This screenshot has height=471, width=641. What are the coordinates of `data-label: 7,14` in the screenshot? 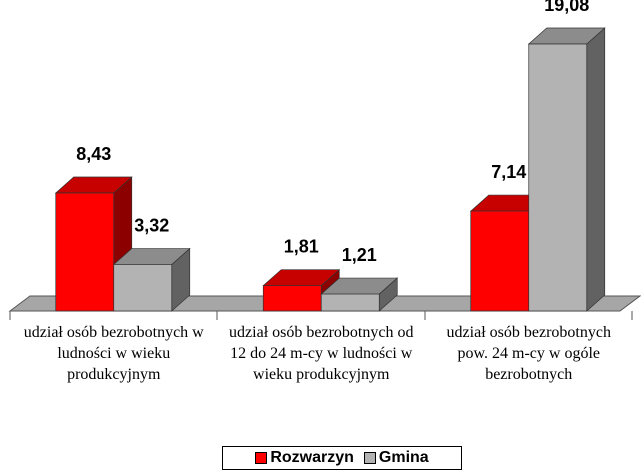 It's located at (508, 172).